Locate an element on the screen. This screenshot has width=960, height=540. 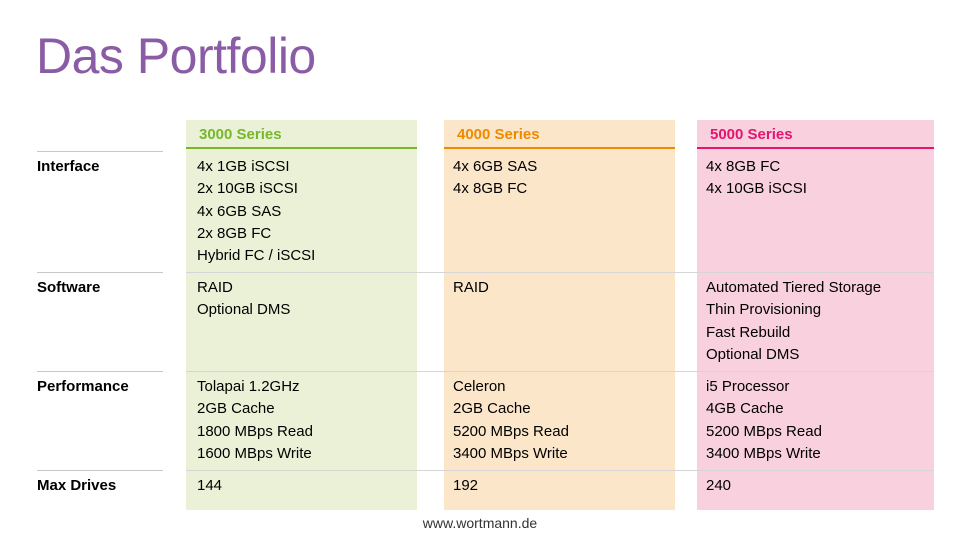
header-4000-series: 4000 Series is located at coordinates (559, 134).